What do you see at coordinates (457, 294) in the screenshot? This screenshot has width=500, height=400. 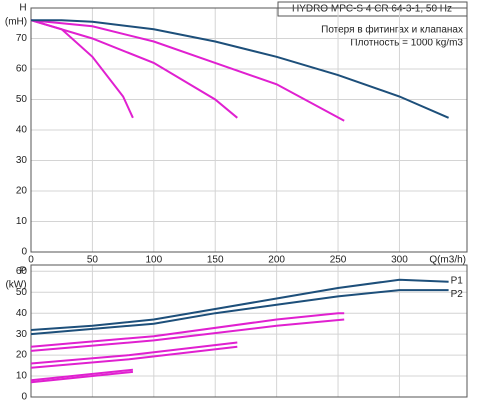 I see `legend-label: P2` at bounding box center [457, 294].